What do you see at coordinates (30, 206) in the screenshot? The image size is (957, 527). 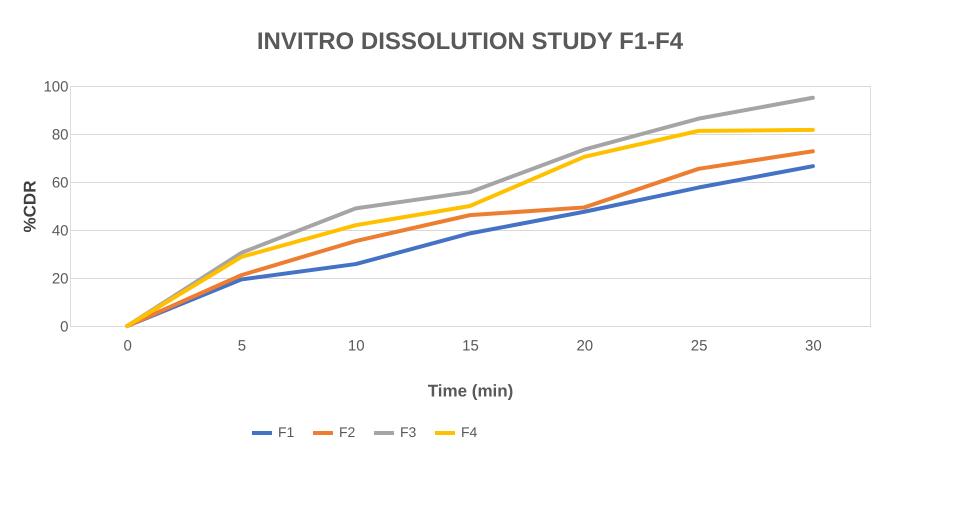 I see `y-axis-title: %CDR` at bounding box center [30, 206].